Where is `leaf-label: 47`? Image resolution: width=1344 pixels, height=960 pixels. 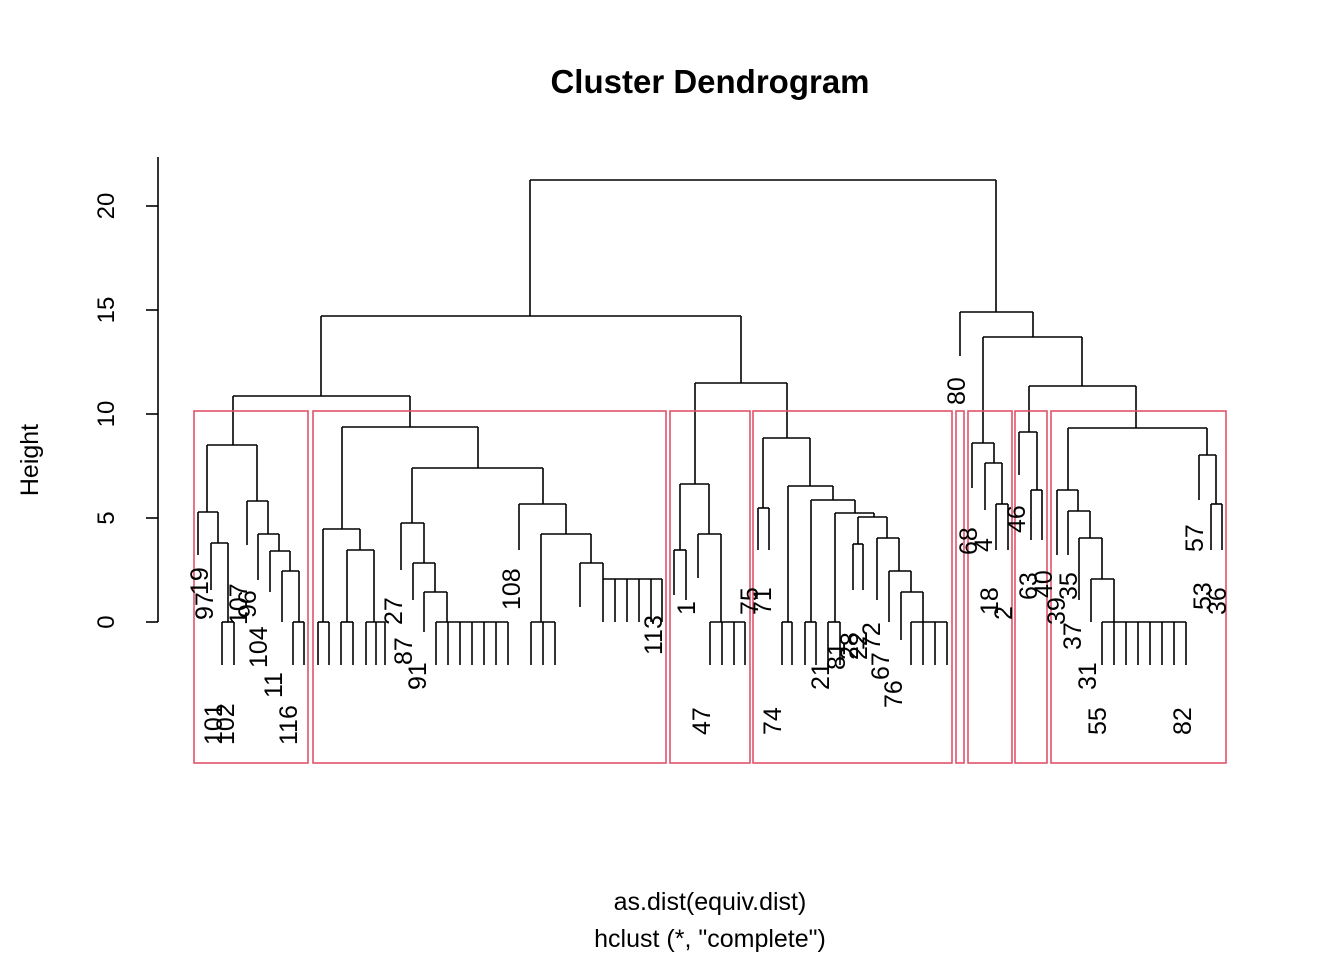
leaf-label: 47 is located at coordinates (702, 721).